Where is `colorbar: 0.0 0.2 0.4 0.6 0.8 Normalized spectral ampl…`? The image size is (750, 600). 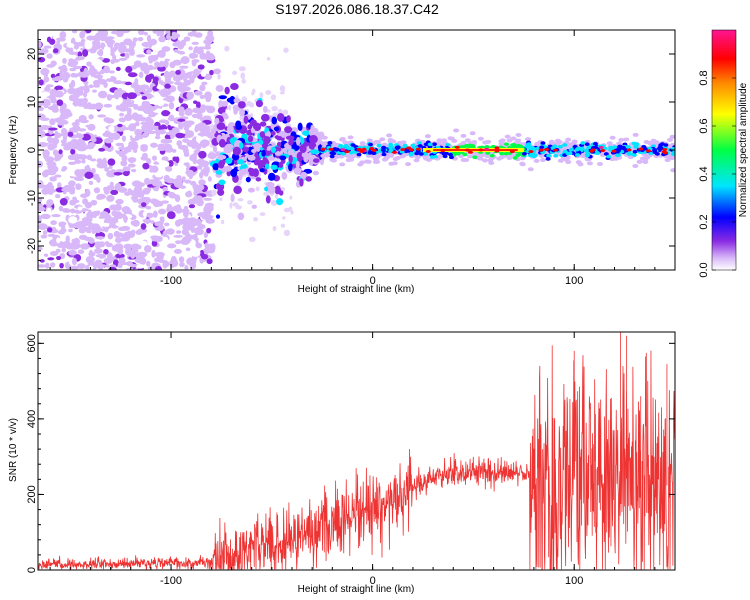
colorbar: 0.0 0.2 0.4 0.6 0.8 Normalized spectral ampl… is located at coordinates (723, 153).